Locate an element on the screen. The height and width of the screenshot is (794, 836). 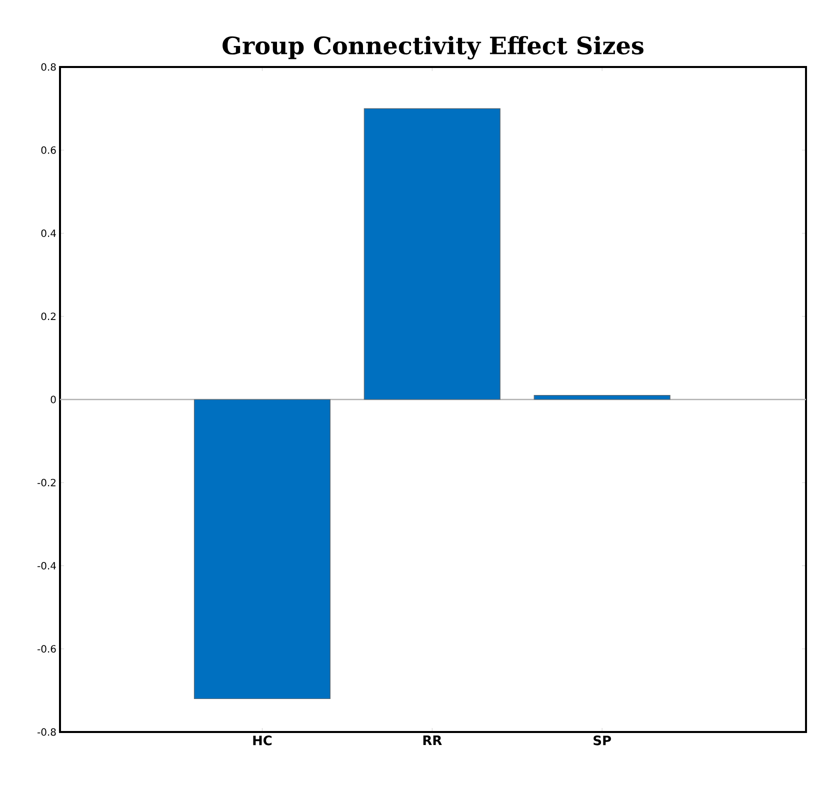
x-tick-label: HC is located at coordinates (262, 741).